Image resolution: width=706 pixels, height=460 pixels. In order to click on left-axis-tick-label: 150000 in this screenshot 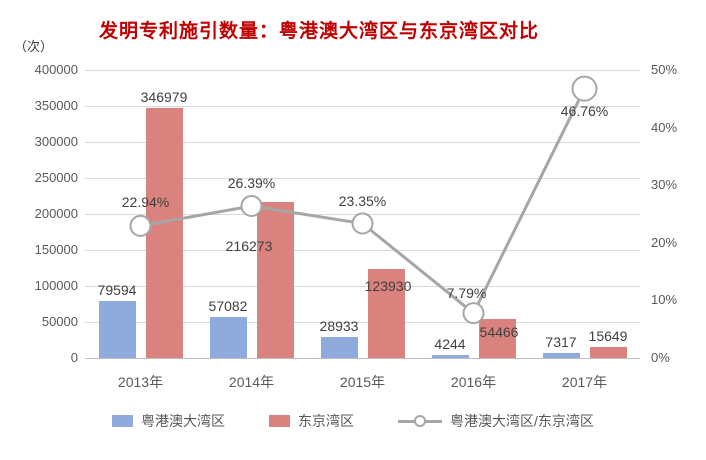, I will do `click(56, 249)`.